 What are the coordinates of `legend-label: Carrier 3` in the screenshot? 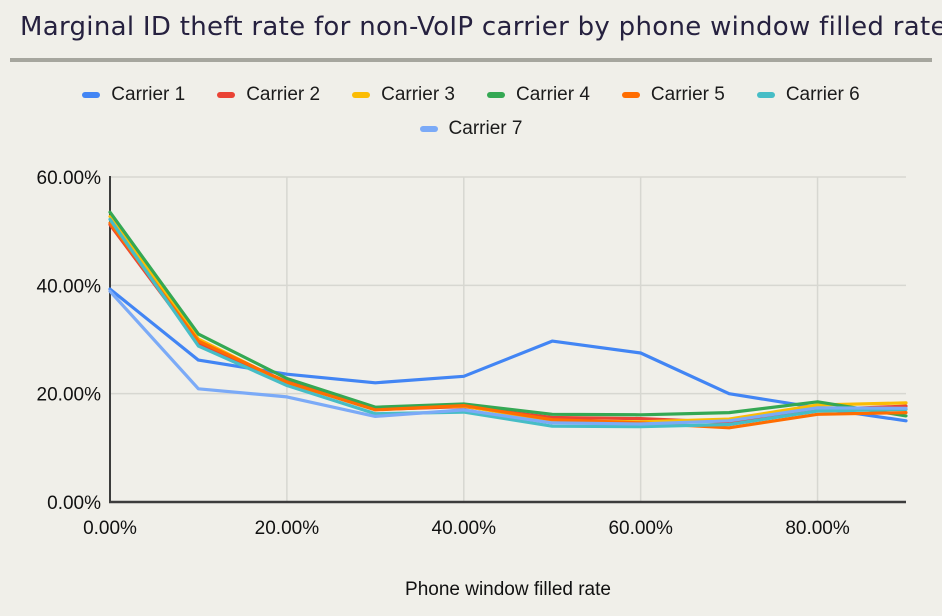 It's located at (418, 94).